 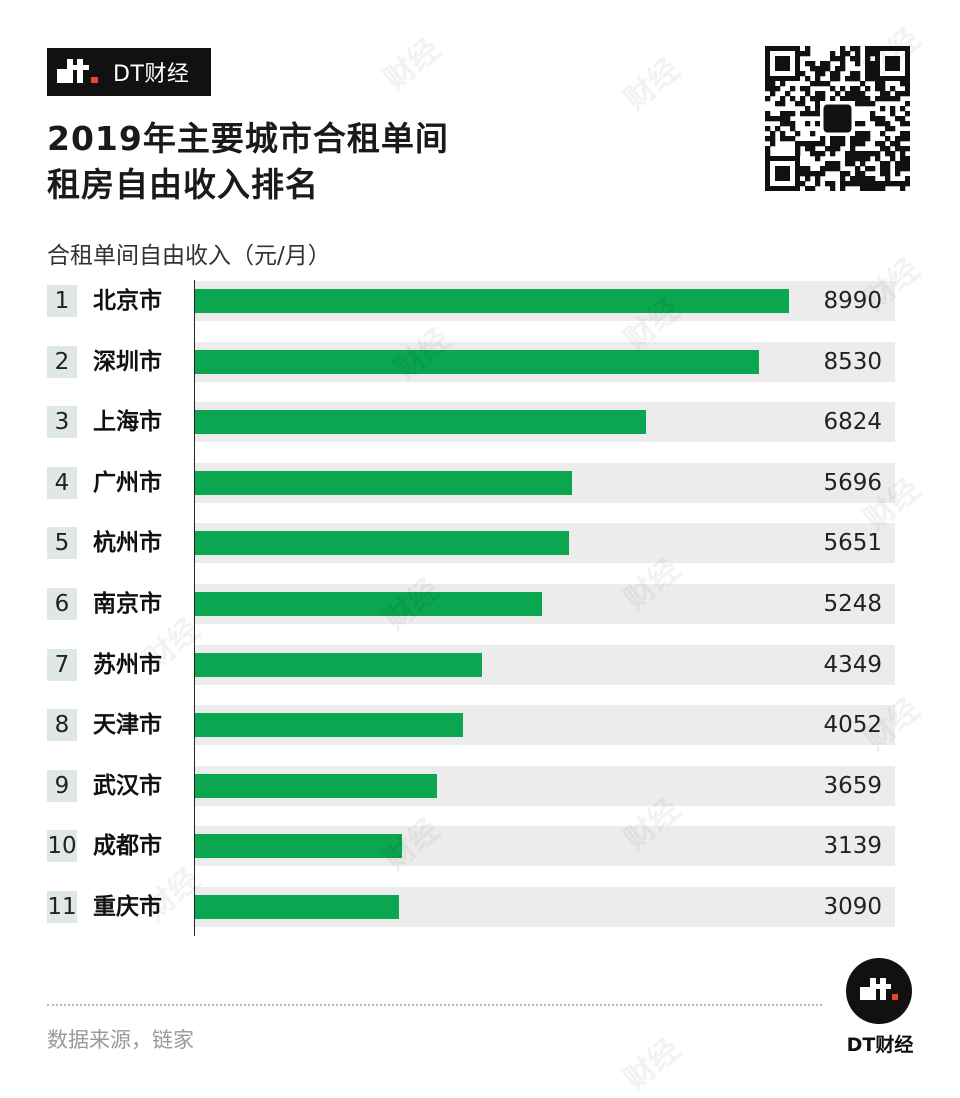 What do you see at coordinates (62, 422) in the screenshot?
I see `rank-label: 3` at bounding box center [62, 422].